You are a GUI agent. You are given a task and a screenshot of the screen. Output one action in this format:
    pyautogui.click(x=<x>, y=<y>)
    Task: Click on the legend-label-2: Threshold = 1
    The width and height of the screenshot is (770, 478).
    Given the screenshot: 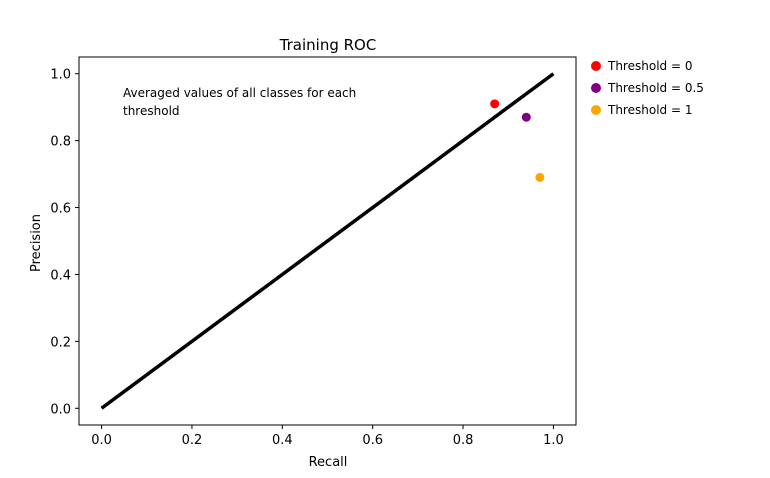 What is the action you would take?
    pyautogui.click(x=649, y=110)
    